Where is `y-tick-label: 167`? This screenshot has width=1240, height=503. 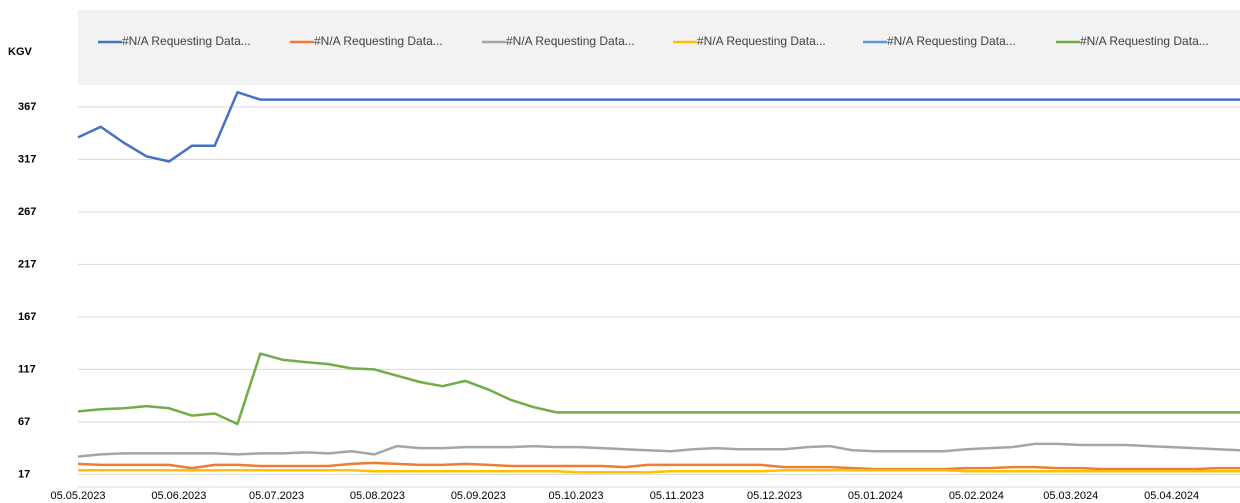
y-tick-label: 167 is located at coordinates (27, 317).